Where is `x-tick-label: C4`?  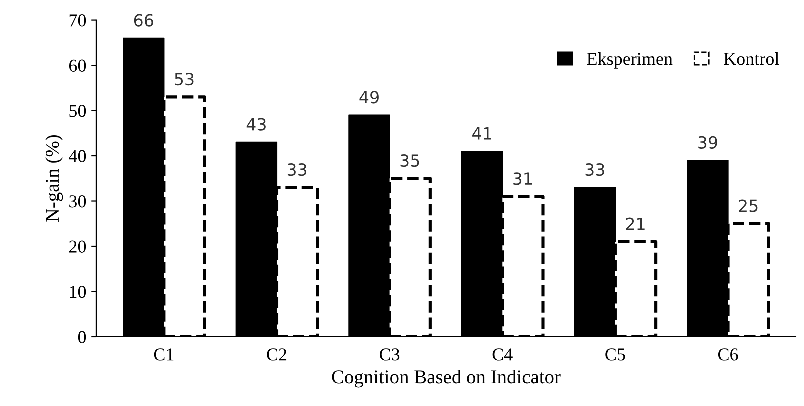
x-tick-label: C4 is located at coordinates (502, 354).